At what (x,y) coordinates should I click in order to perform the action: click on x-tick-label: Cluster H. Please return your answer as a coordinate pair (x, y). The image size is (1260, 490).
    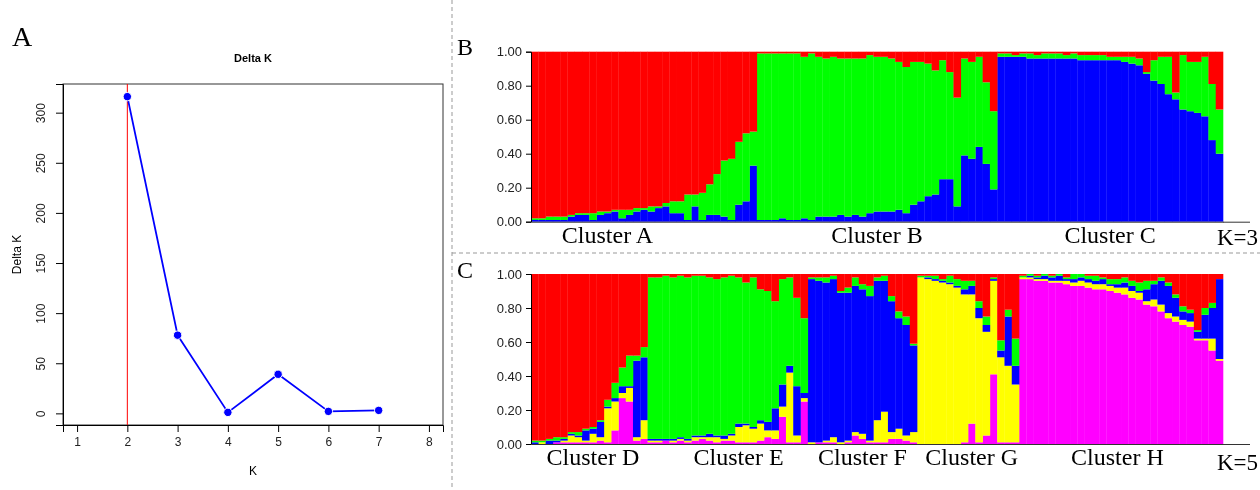
    Looking at the image, I should click on (1117, 457).